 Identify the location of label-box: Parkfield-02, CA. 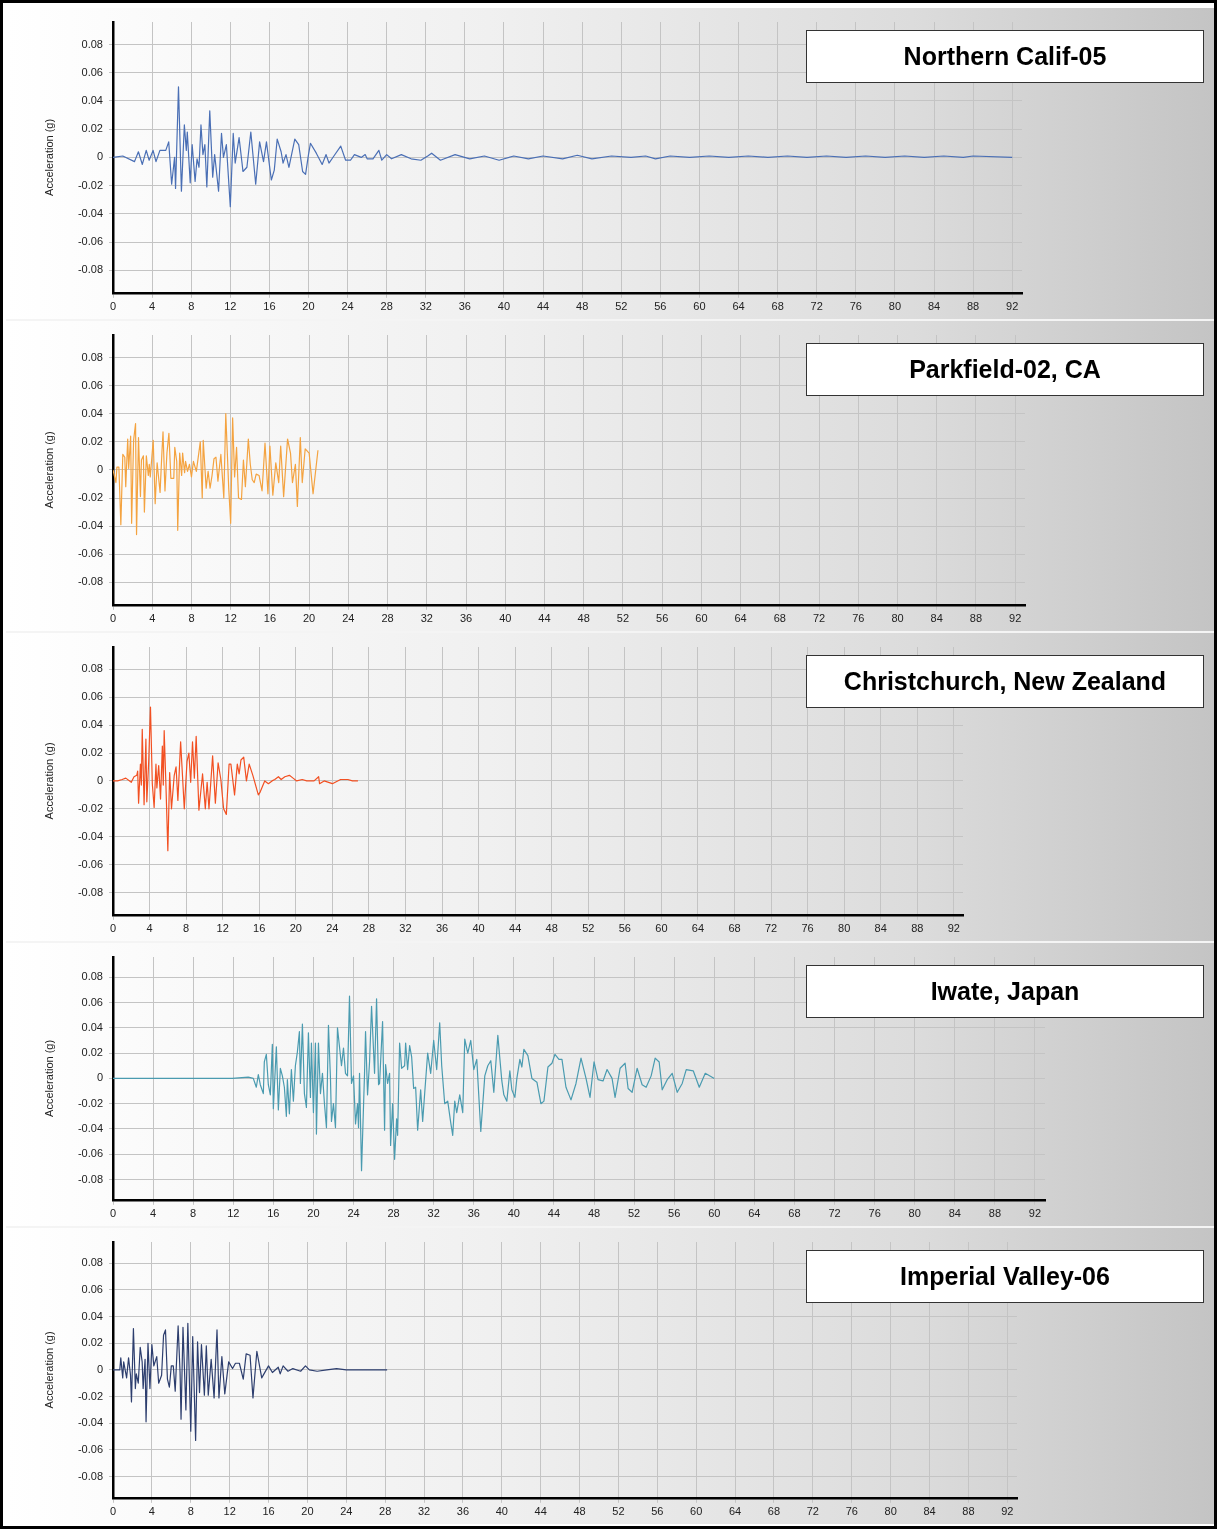
(1005, 369).